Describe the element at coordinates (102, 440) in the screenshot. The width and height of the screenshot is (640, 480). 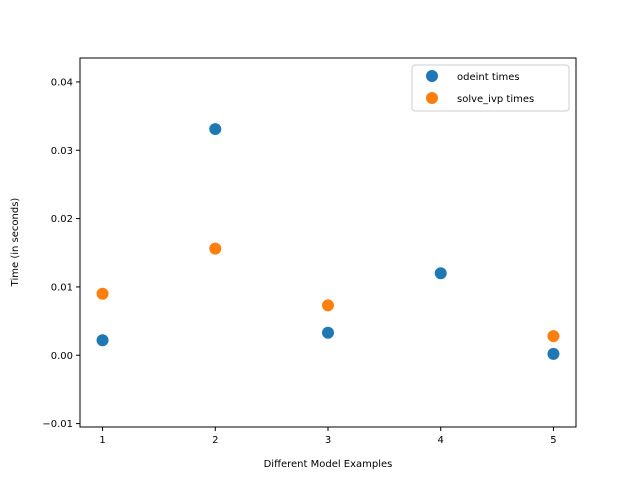
I see `x-tick-label: 1` at that location.